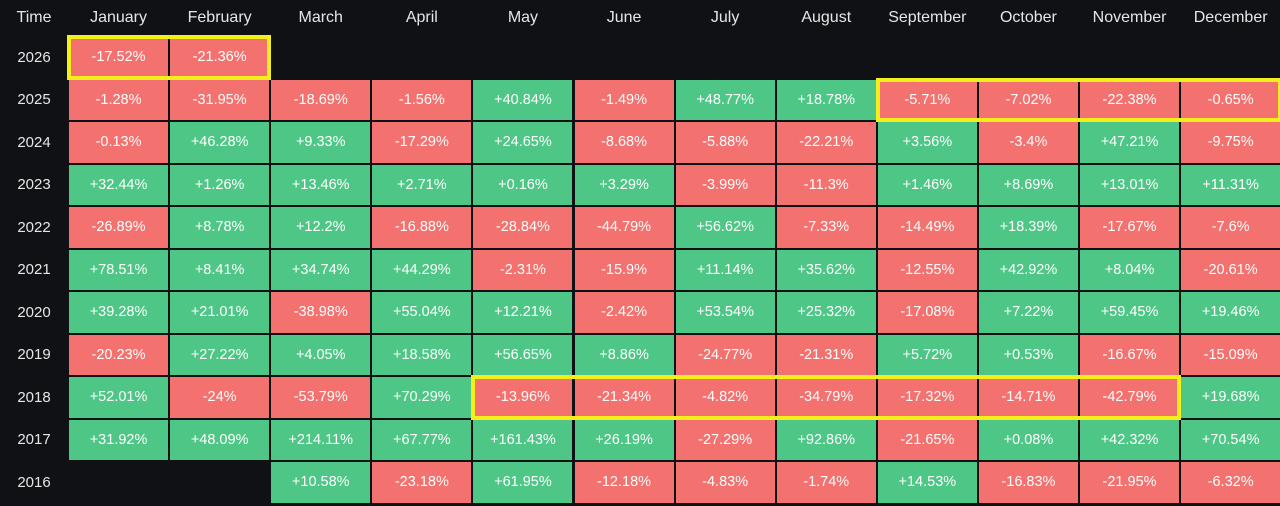  I want to click on heatmap-cell: +78.51%, so click(119, 269).